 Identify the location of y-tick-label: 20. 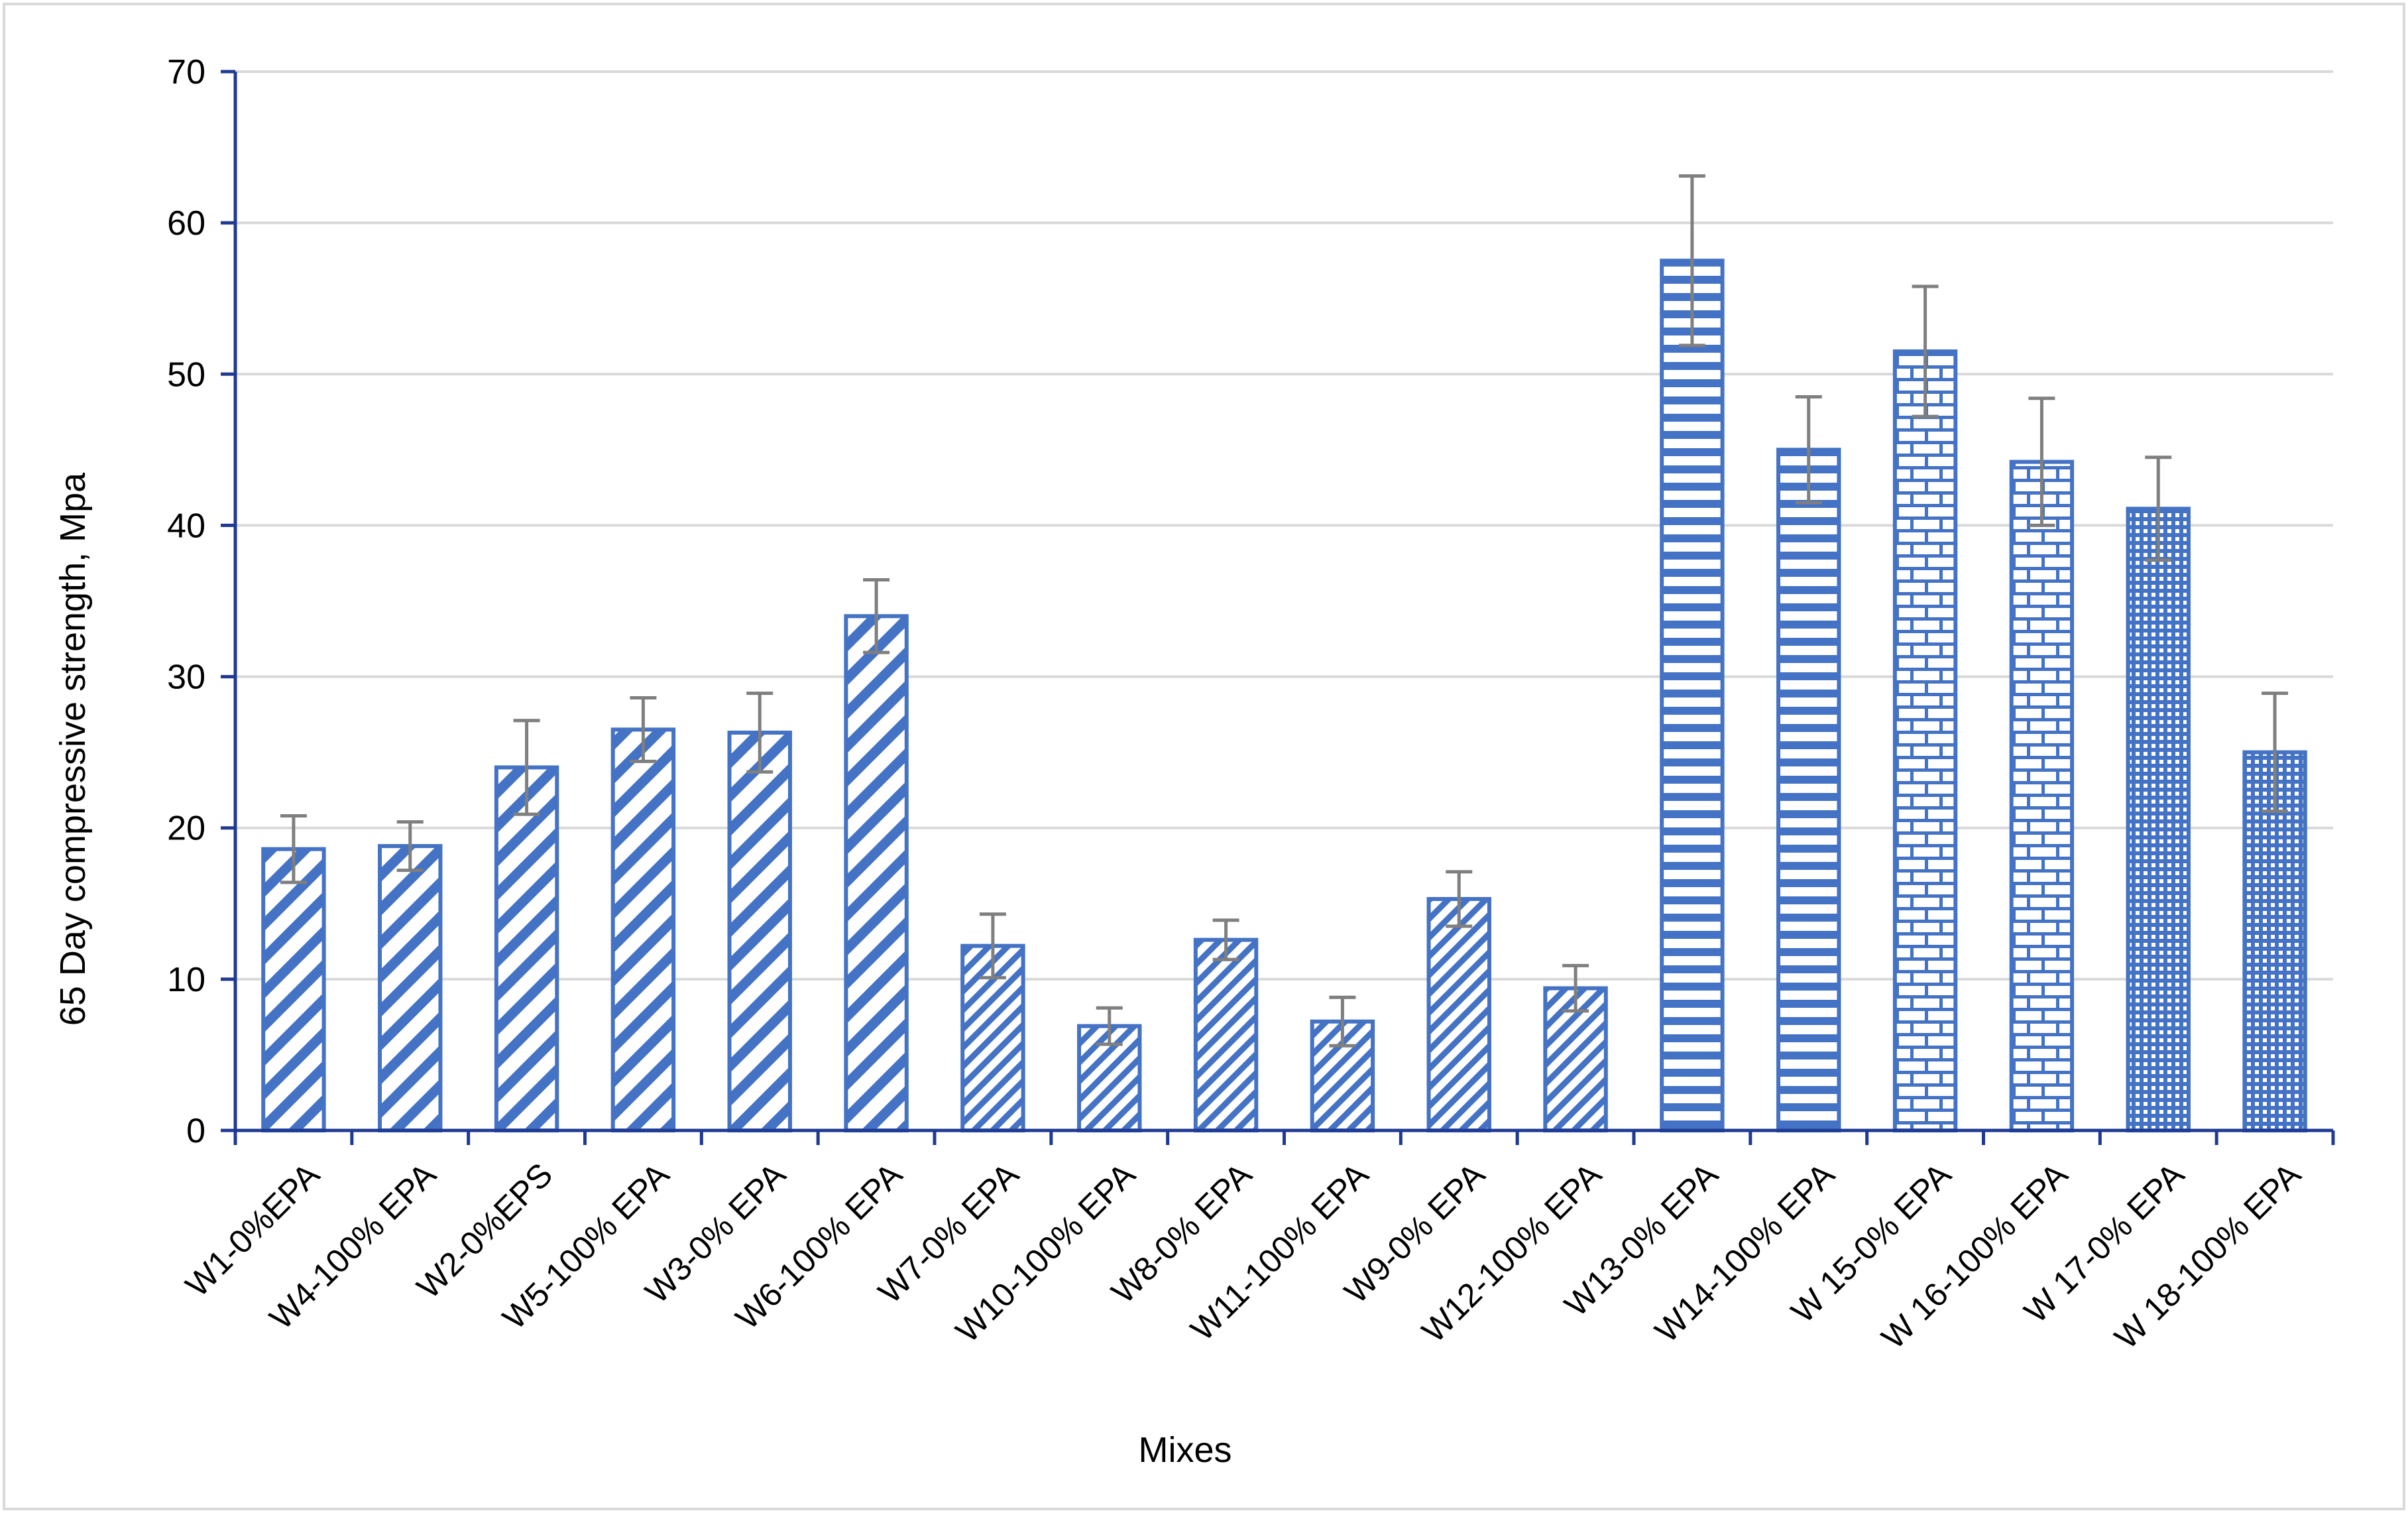
(186, 829).